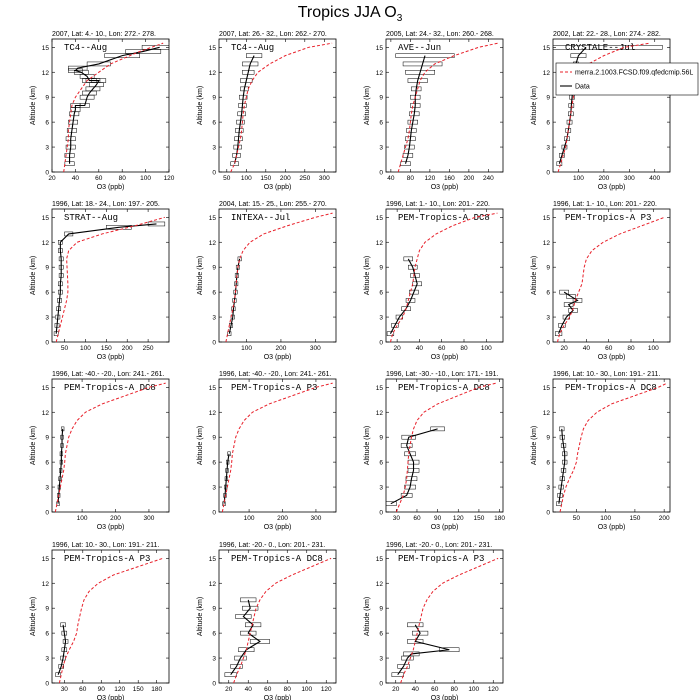 Image resolution: width=700 pixels, height=700 pixels. I want to click on x-tick-label: 200, so click(127, 348).